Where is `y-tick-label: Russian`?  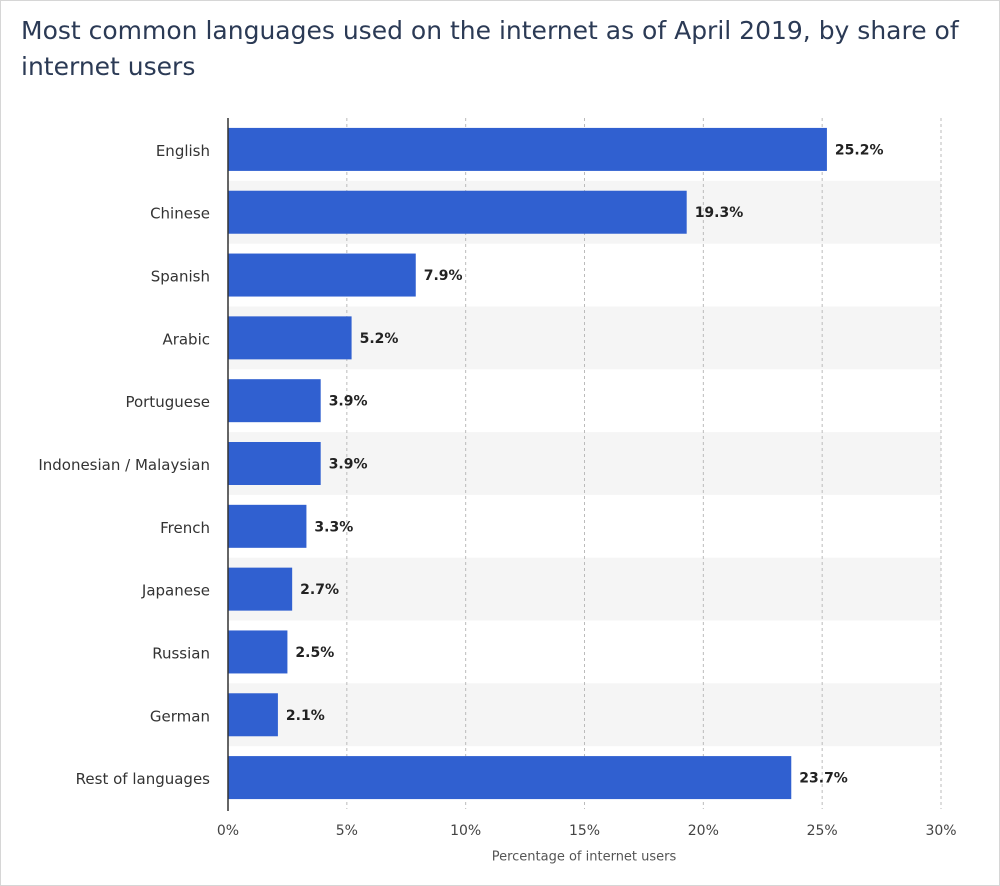
y-tick-label: Russian is located at coordinates (181, 653).